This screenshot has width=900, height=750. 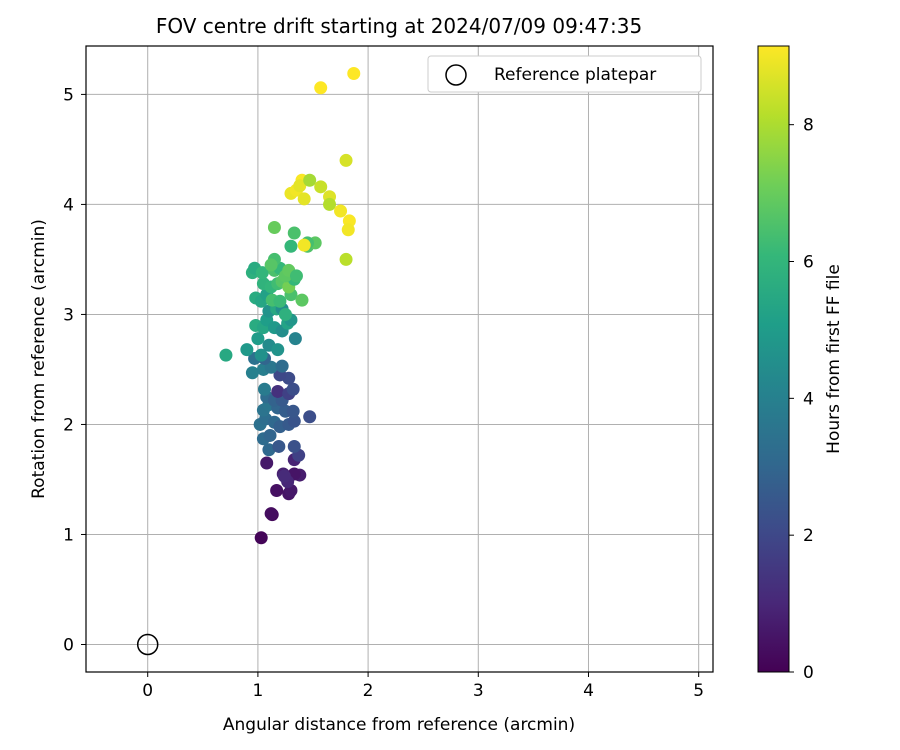 I want to click on y-tick-label: 1, so click(x=68, y=535).